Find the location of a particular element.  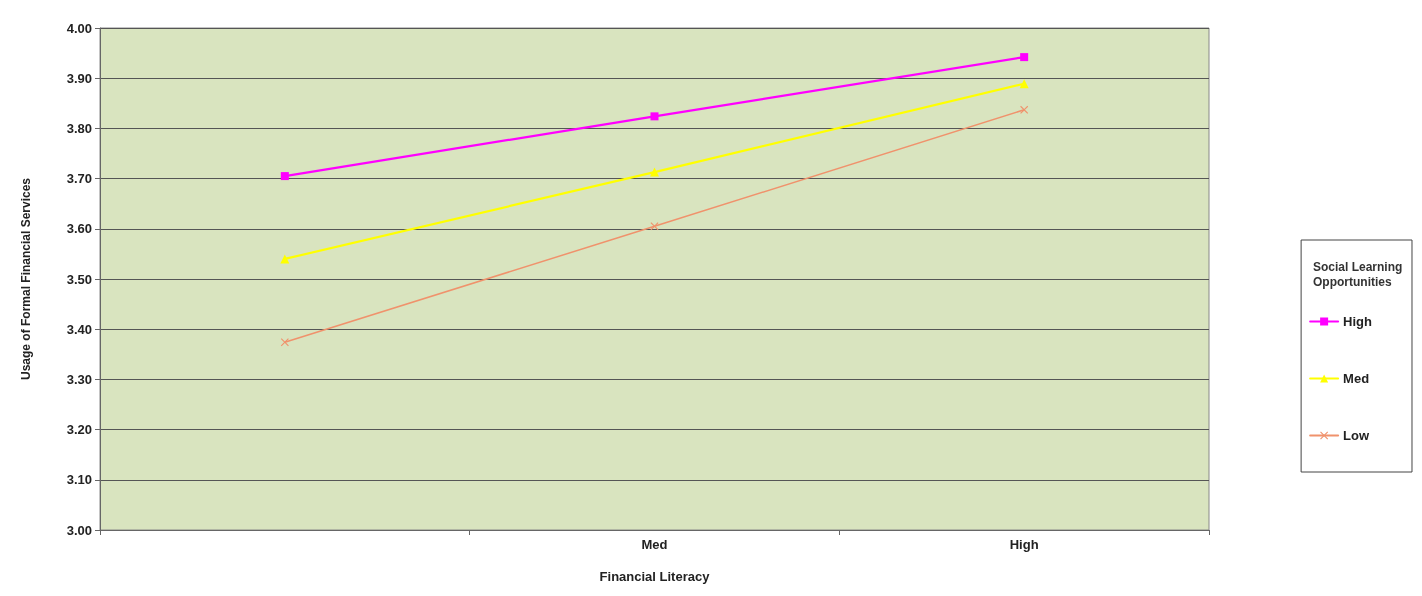

y-tick-label: 3.80 is located at coordinates (79, 128).